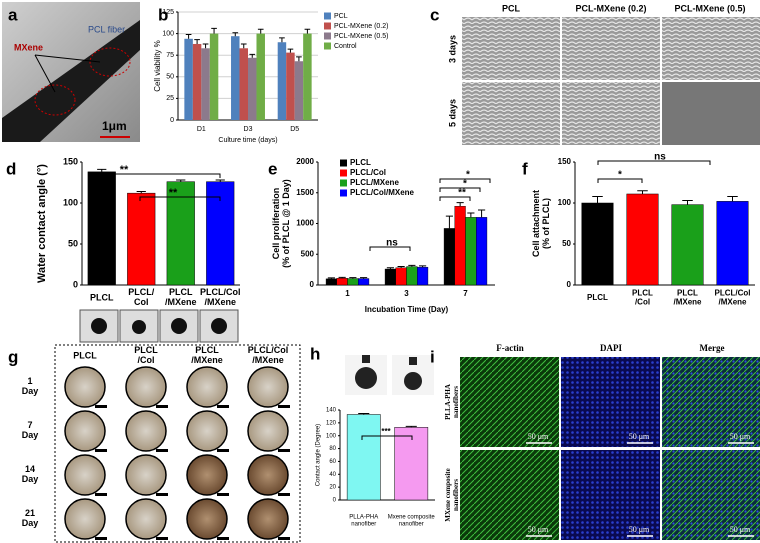  What do you see at coordinates (392, 243) in the screenshot?
I see `annotation: ns` at bounding box center [392, 243].